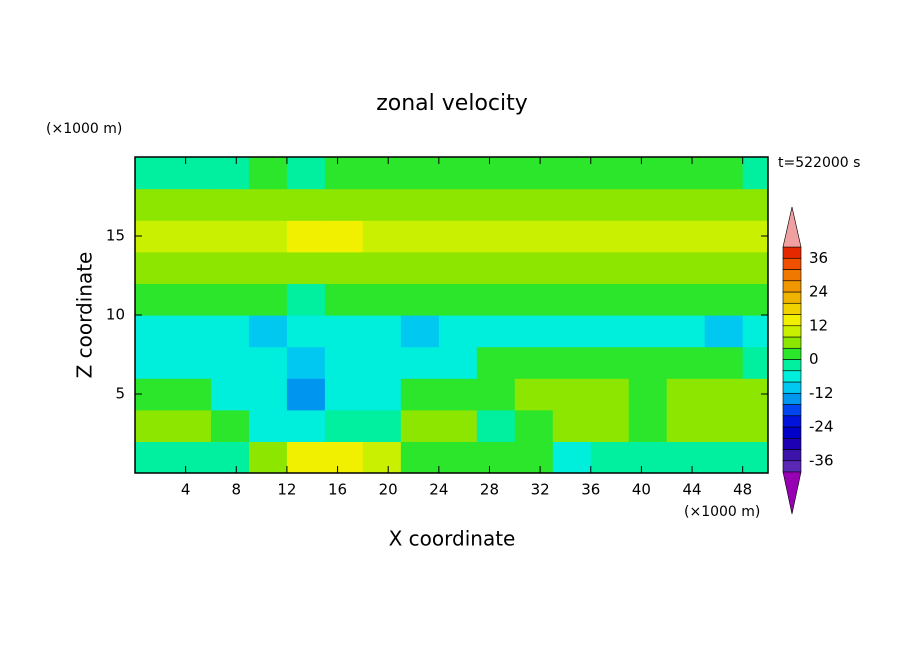 Image resolution: width=904 pixels, height=654 pixels. I want to click on colorbar-tick-label: -24, so click(821, 427).